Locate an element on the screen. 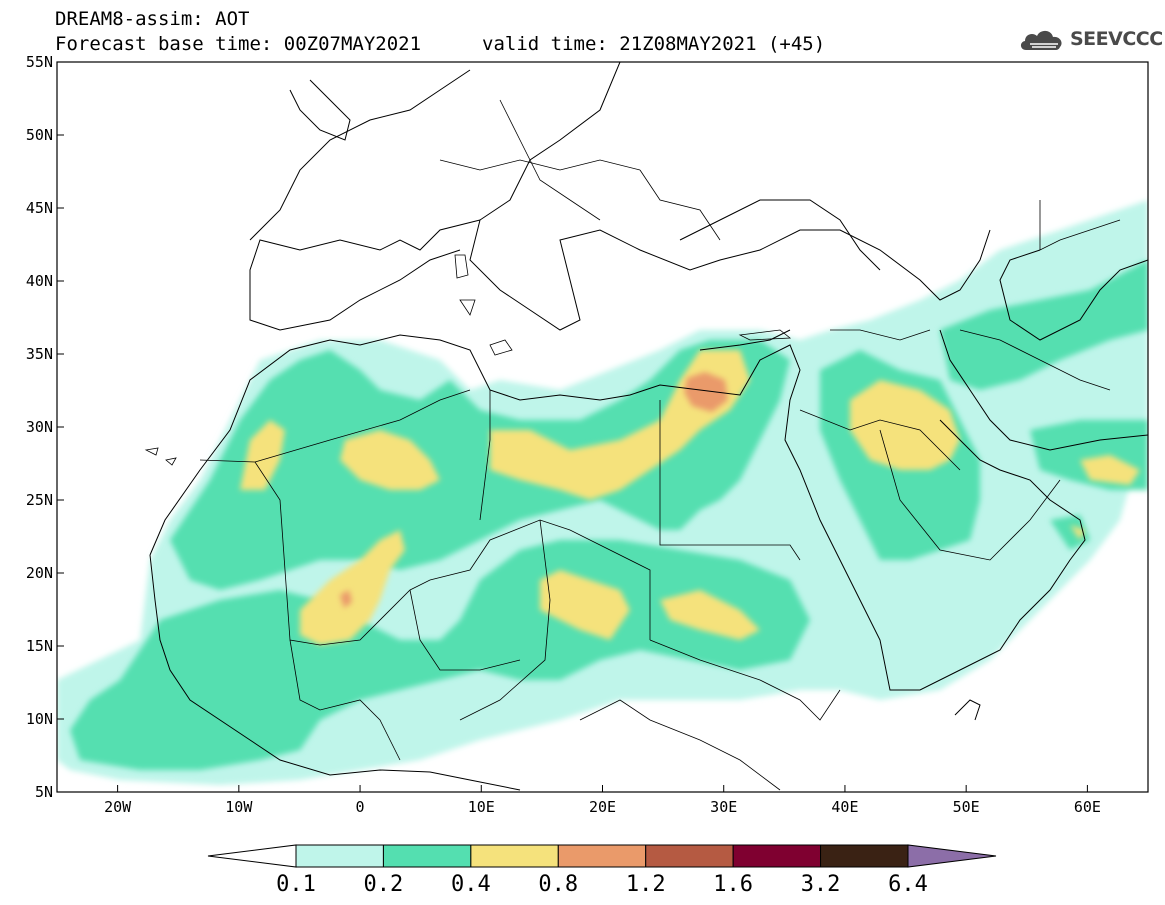 The image size is (1165, 905). lat-label: 5N is located at coordinates (44, 792).